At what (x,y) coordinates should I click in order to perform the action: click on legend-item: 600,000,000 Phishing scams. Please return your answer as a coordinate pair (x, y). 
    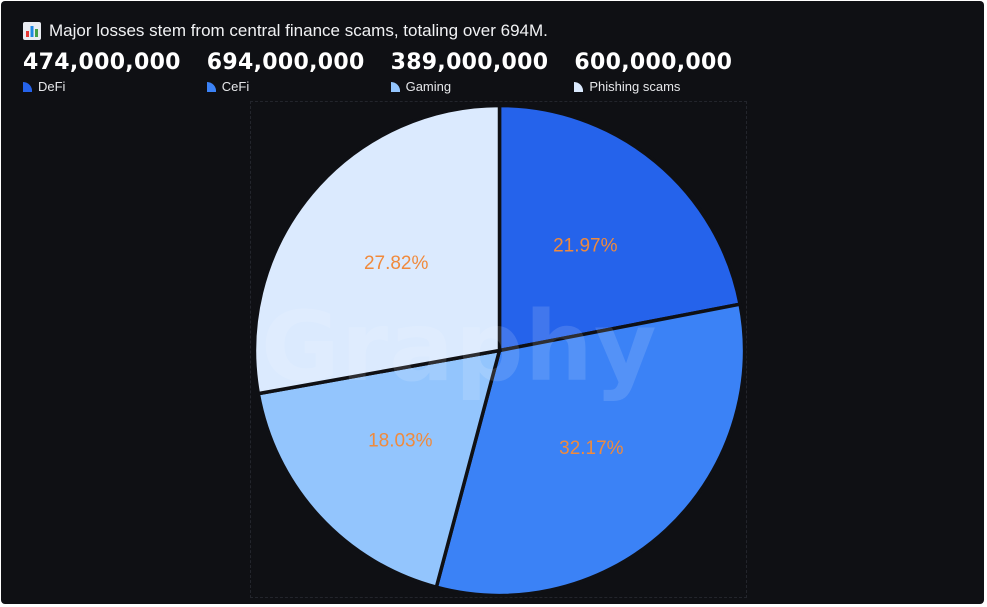
    Looking at the image, I should click on (653, 72).